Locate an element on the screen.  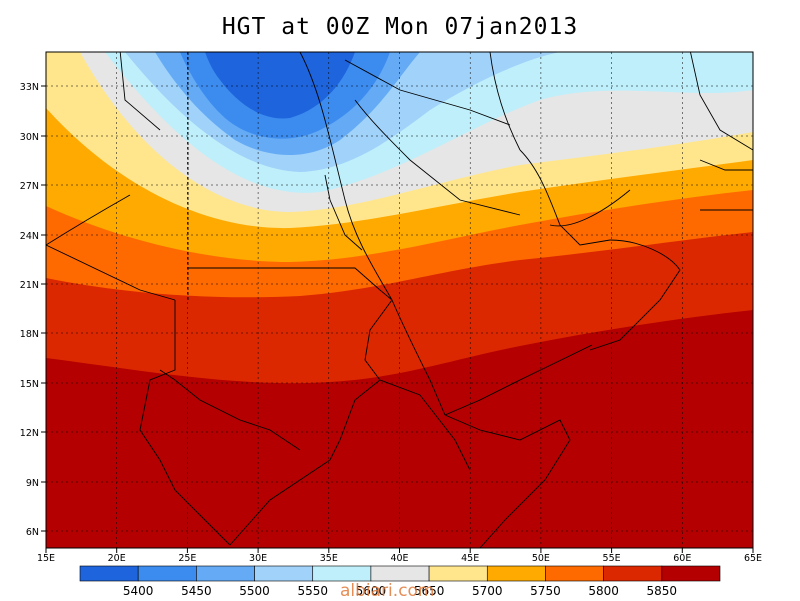
lat-label: 27N is located at coordinates (29, 186).